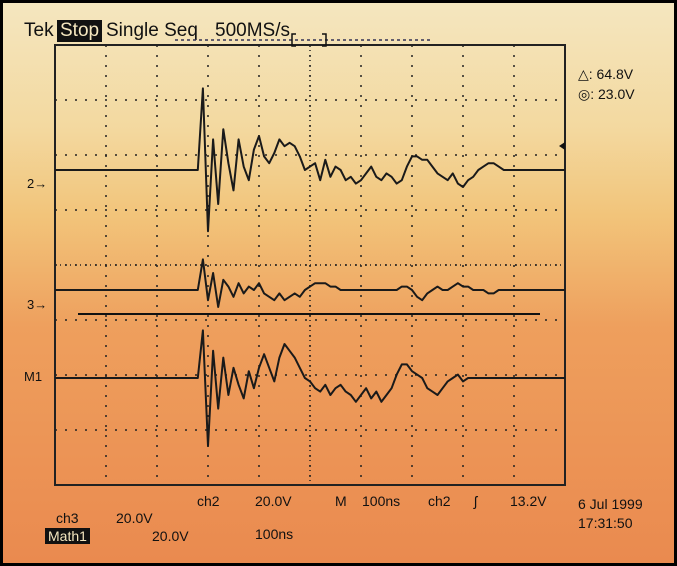 This screenshot has width=677, height=566. Describe the element at coordinates (134, 518) in the screenshot. I see `ch3-scale-value: 20.0V` at that location.